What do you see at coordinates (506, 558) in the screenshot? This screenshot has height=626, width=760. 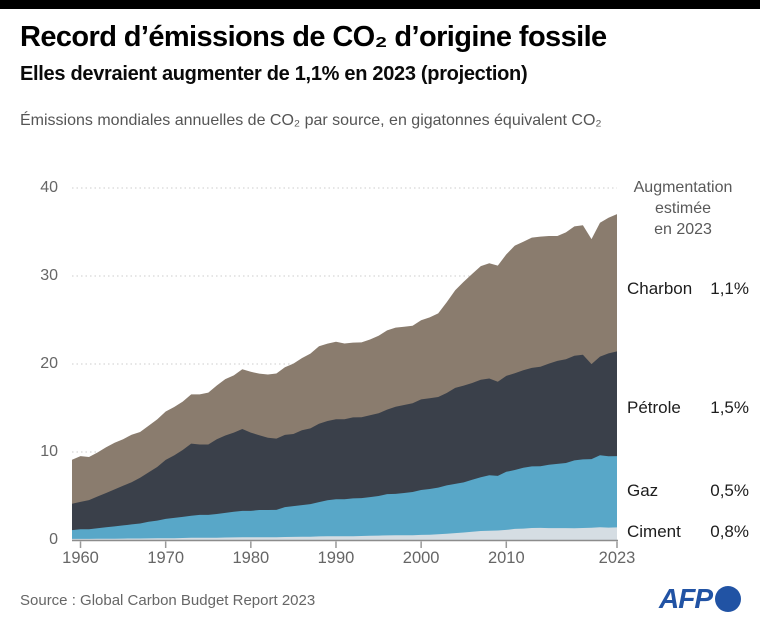 I see `x-axis-label: 2010` at bounding box center [506, 558].